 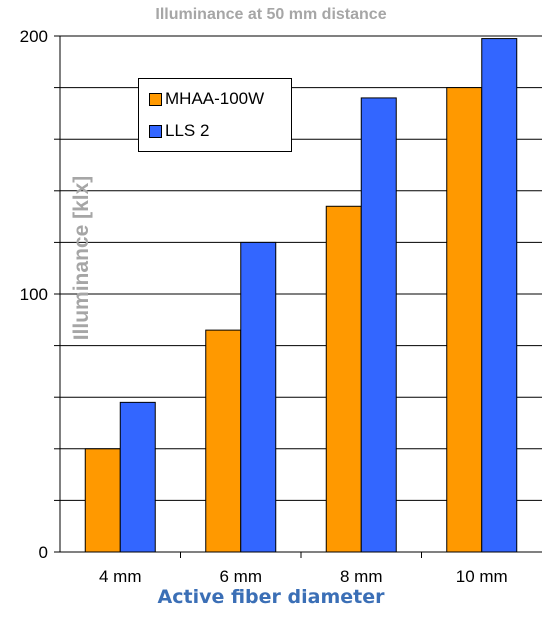 I want to click on legend-item-mhaa: MHAA-100W, so click(x=206, y=99).